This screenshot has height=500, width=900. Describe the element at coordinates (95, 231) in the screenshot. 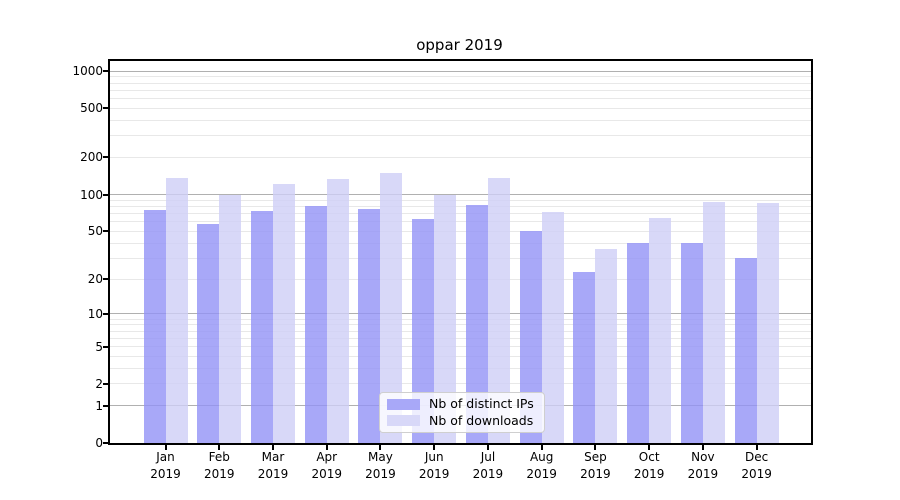

I see `y-tick-label: 50` at that location.